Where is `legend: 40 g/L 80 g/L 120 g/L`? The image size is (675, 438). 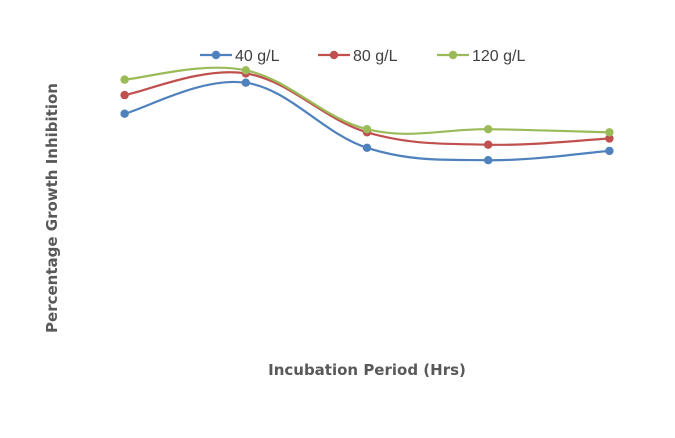
legend: 40 g/L 80 g/L 120 g/L is located at coordinates (362, 56).